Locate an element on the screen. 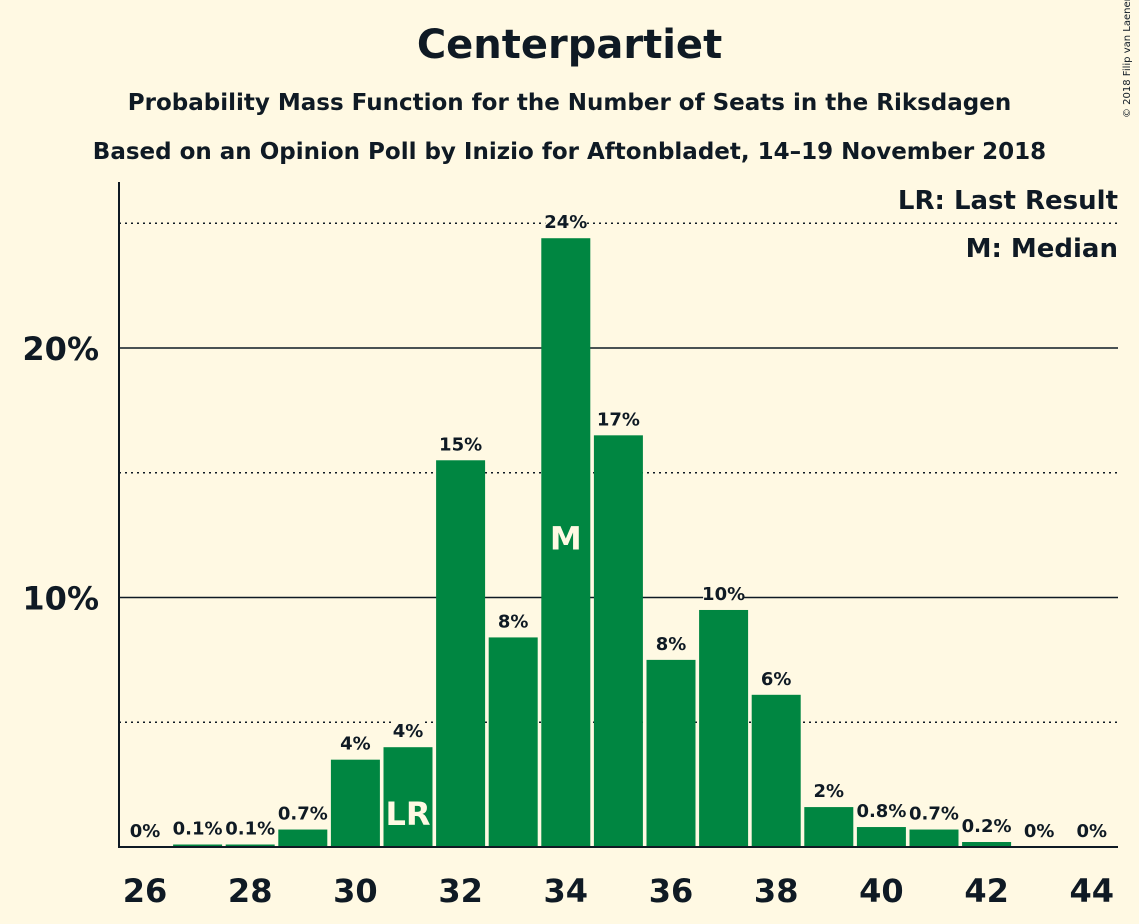 The width and height of the screenshot is (1139, 924). marker-m: M is located at coordinates (566, 539).